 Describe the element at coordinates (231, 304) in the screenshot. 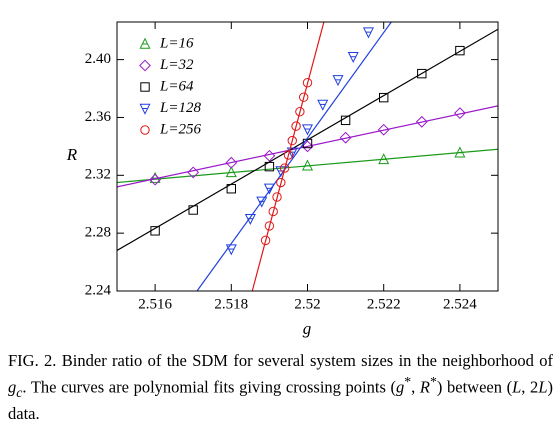

I see `x-tick-label: 2.518` at that location.